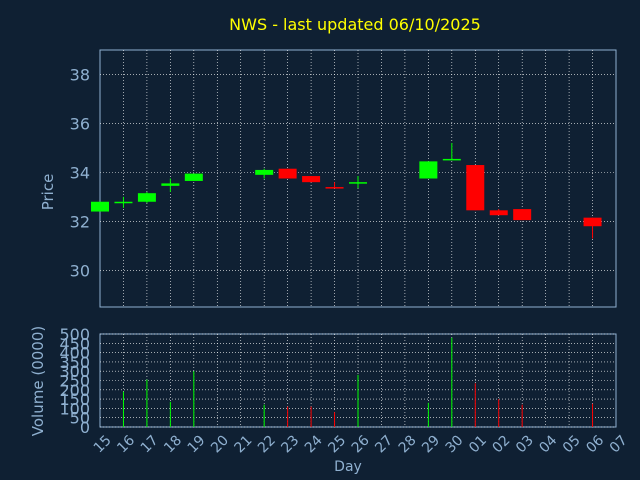 The width and height of the screenshot is (640, 480). I want to click on day-tick-label: 03, so click(525, 444).